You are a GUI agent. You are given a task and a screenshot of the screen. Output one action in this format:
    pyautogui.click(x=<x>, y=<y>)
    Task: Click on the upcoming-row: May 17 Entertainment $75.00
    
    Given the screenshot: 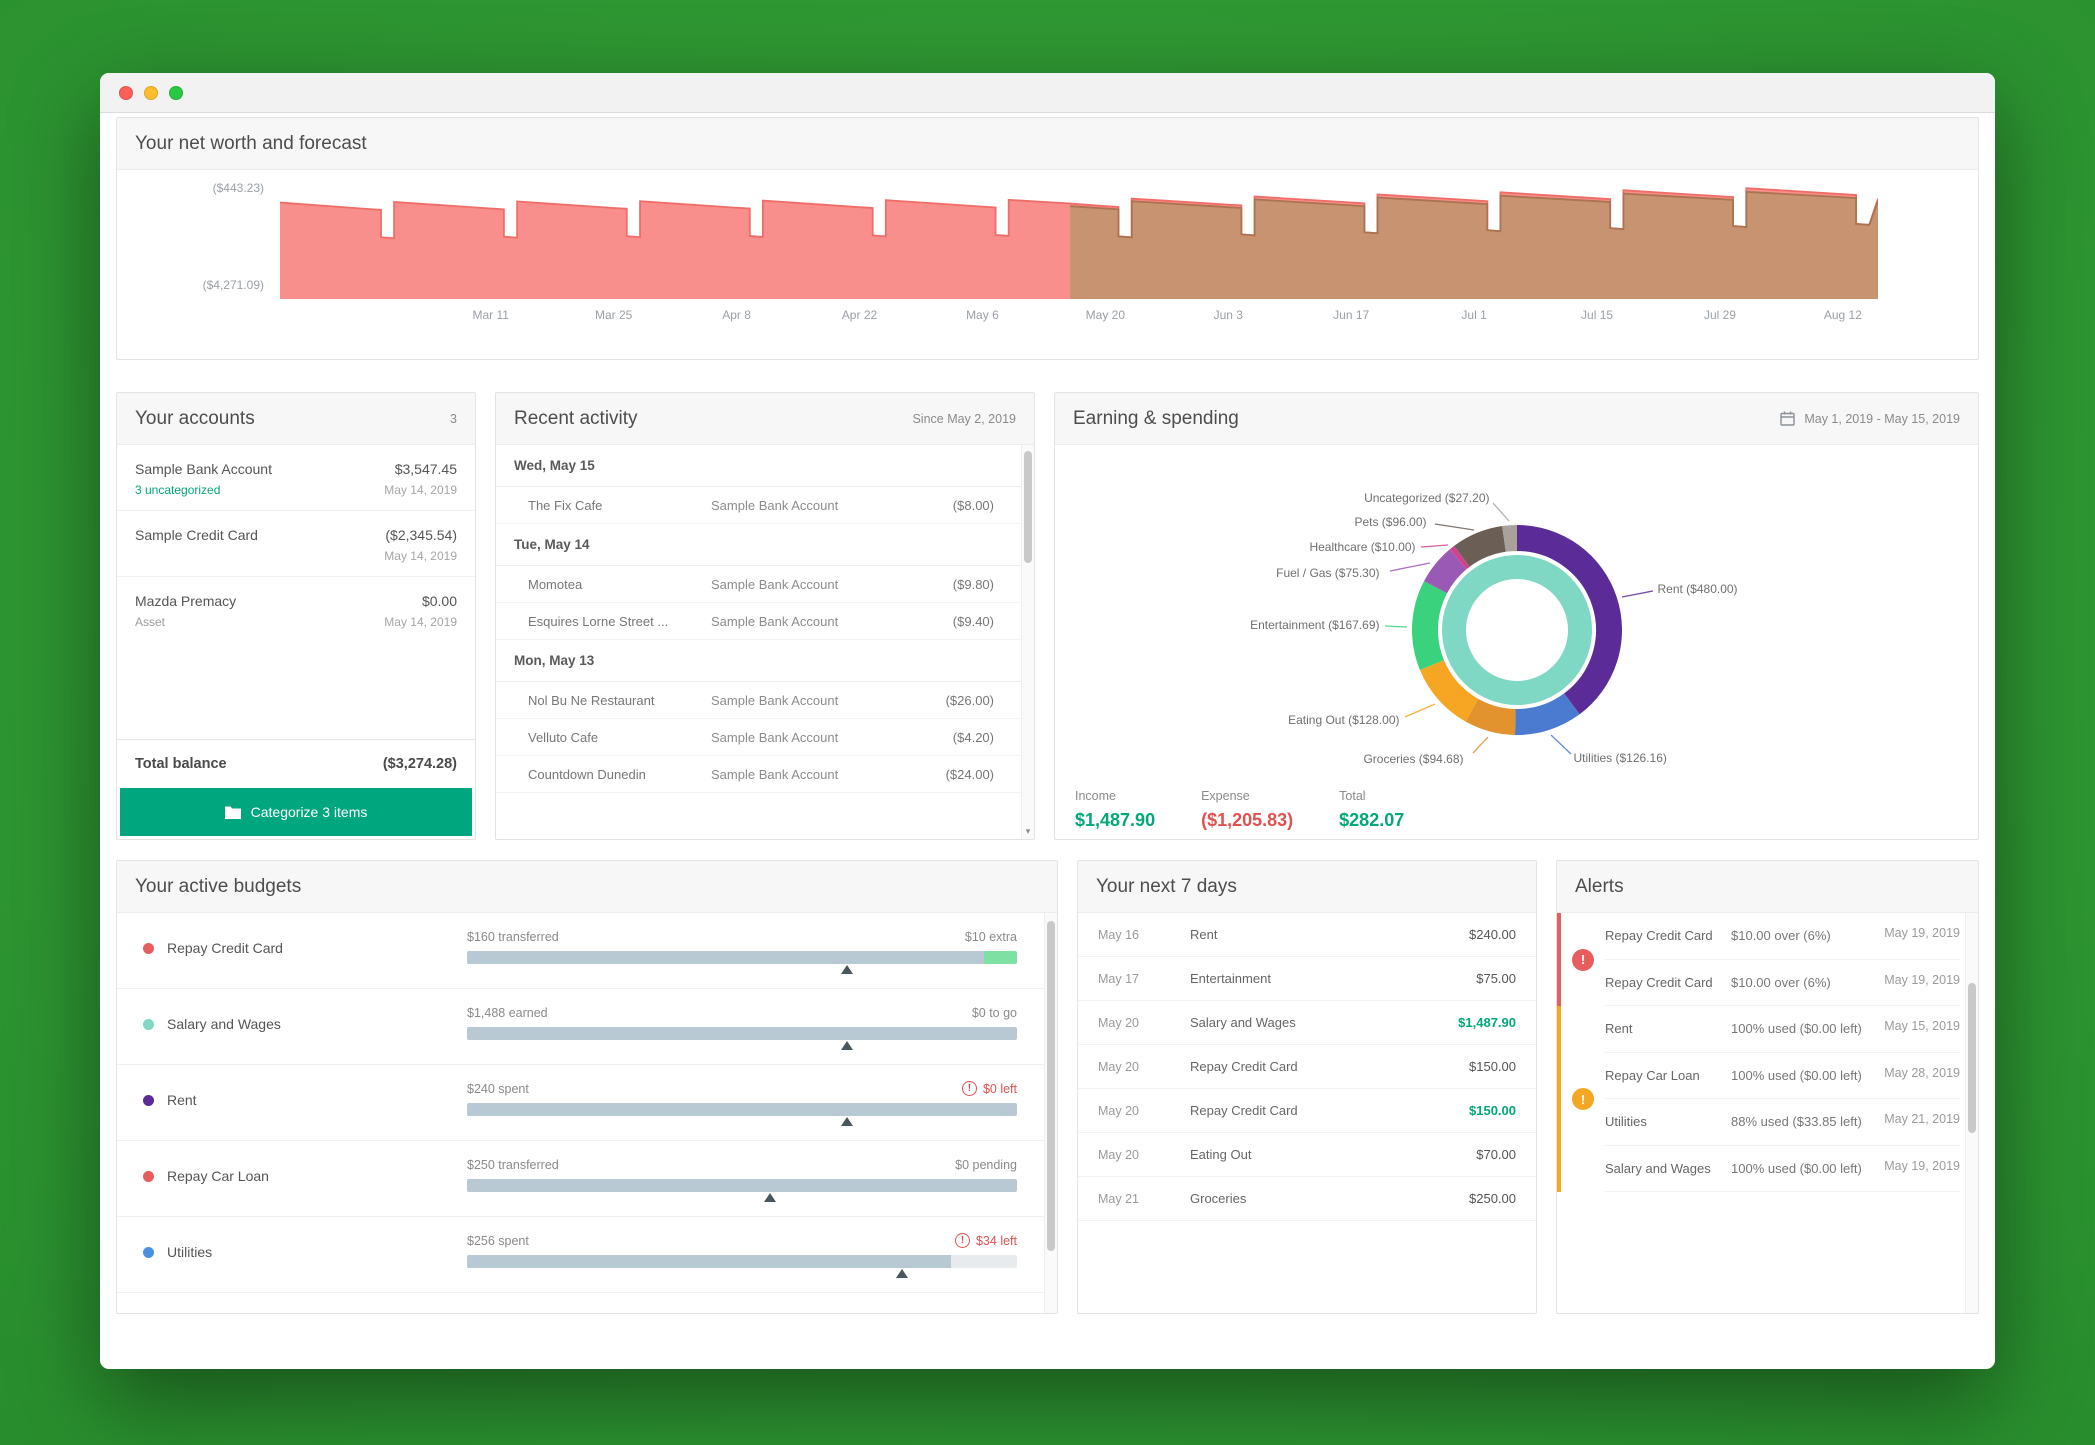 What is the action you would take?
    pyautogui.click(x=1307, y=979)
    